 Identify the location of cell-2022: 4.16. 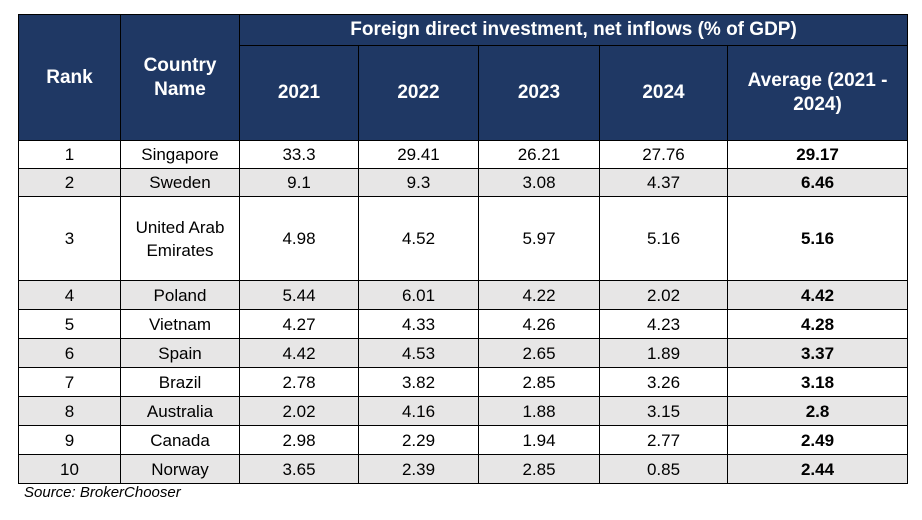
(418, 411).